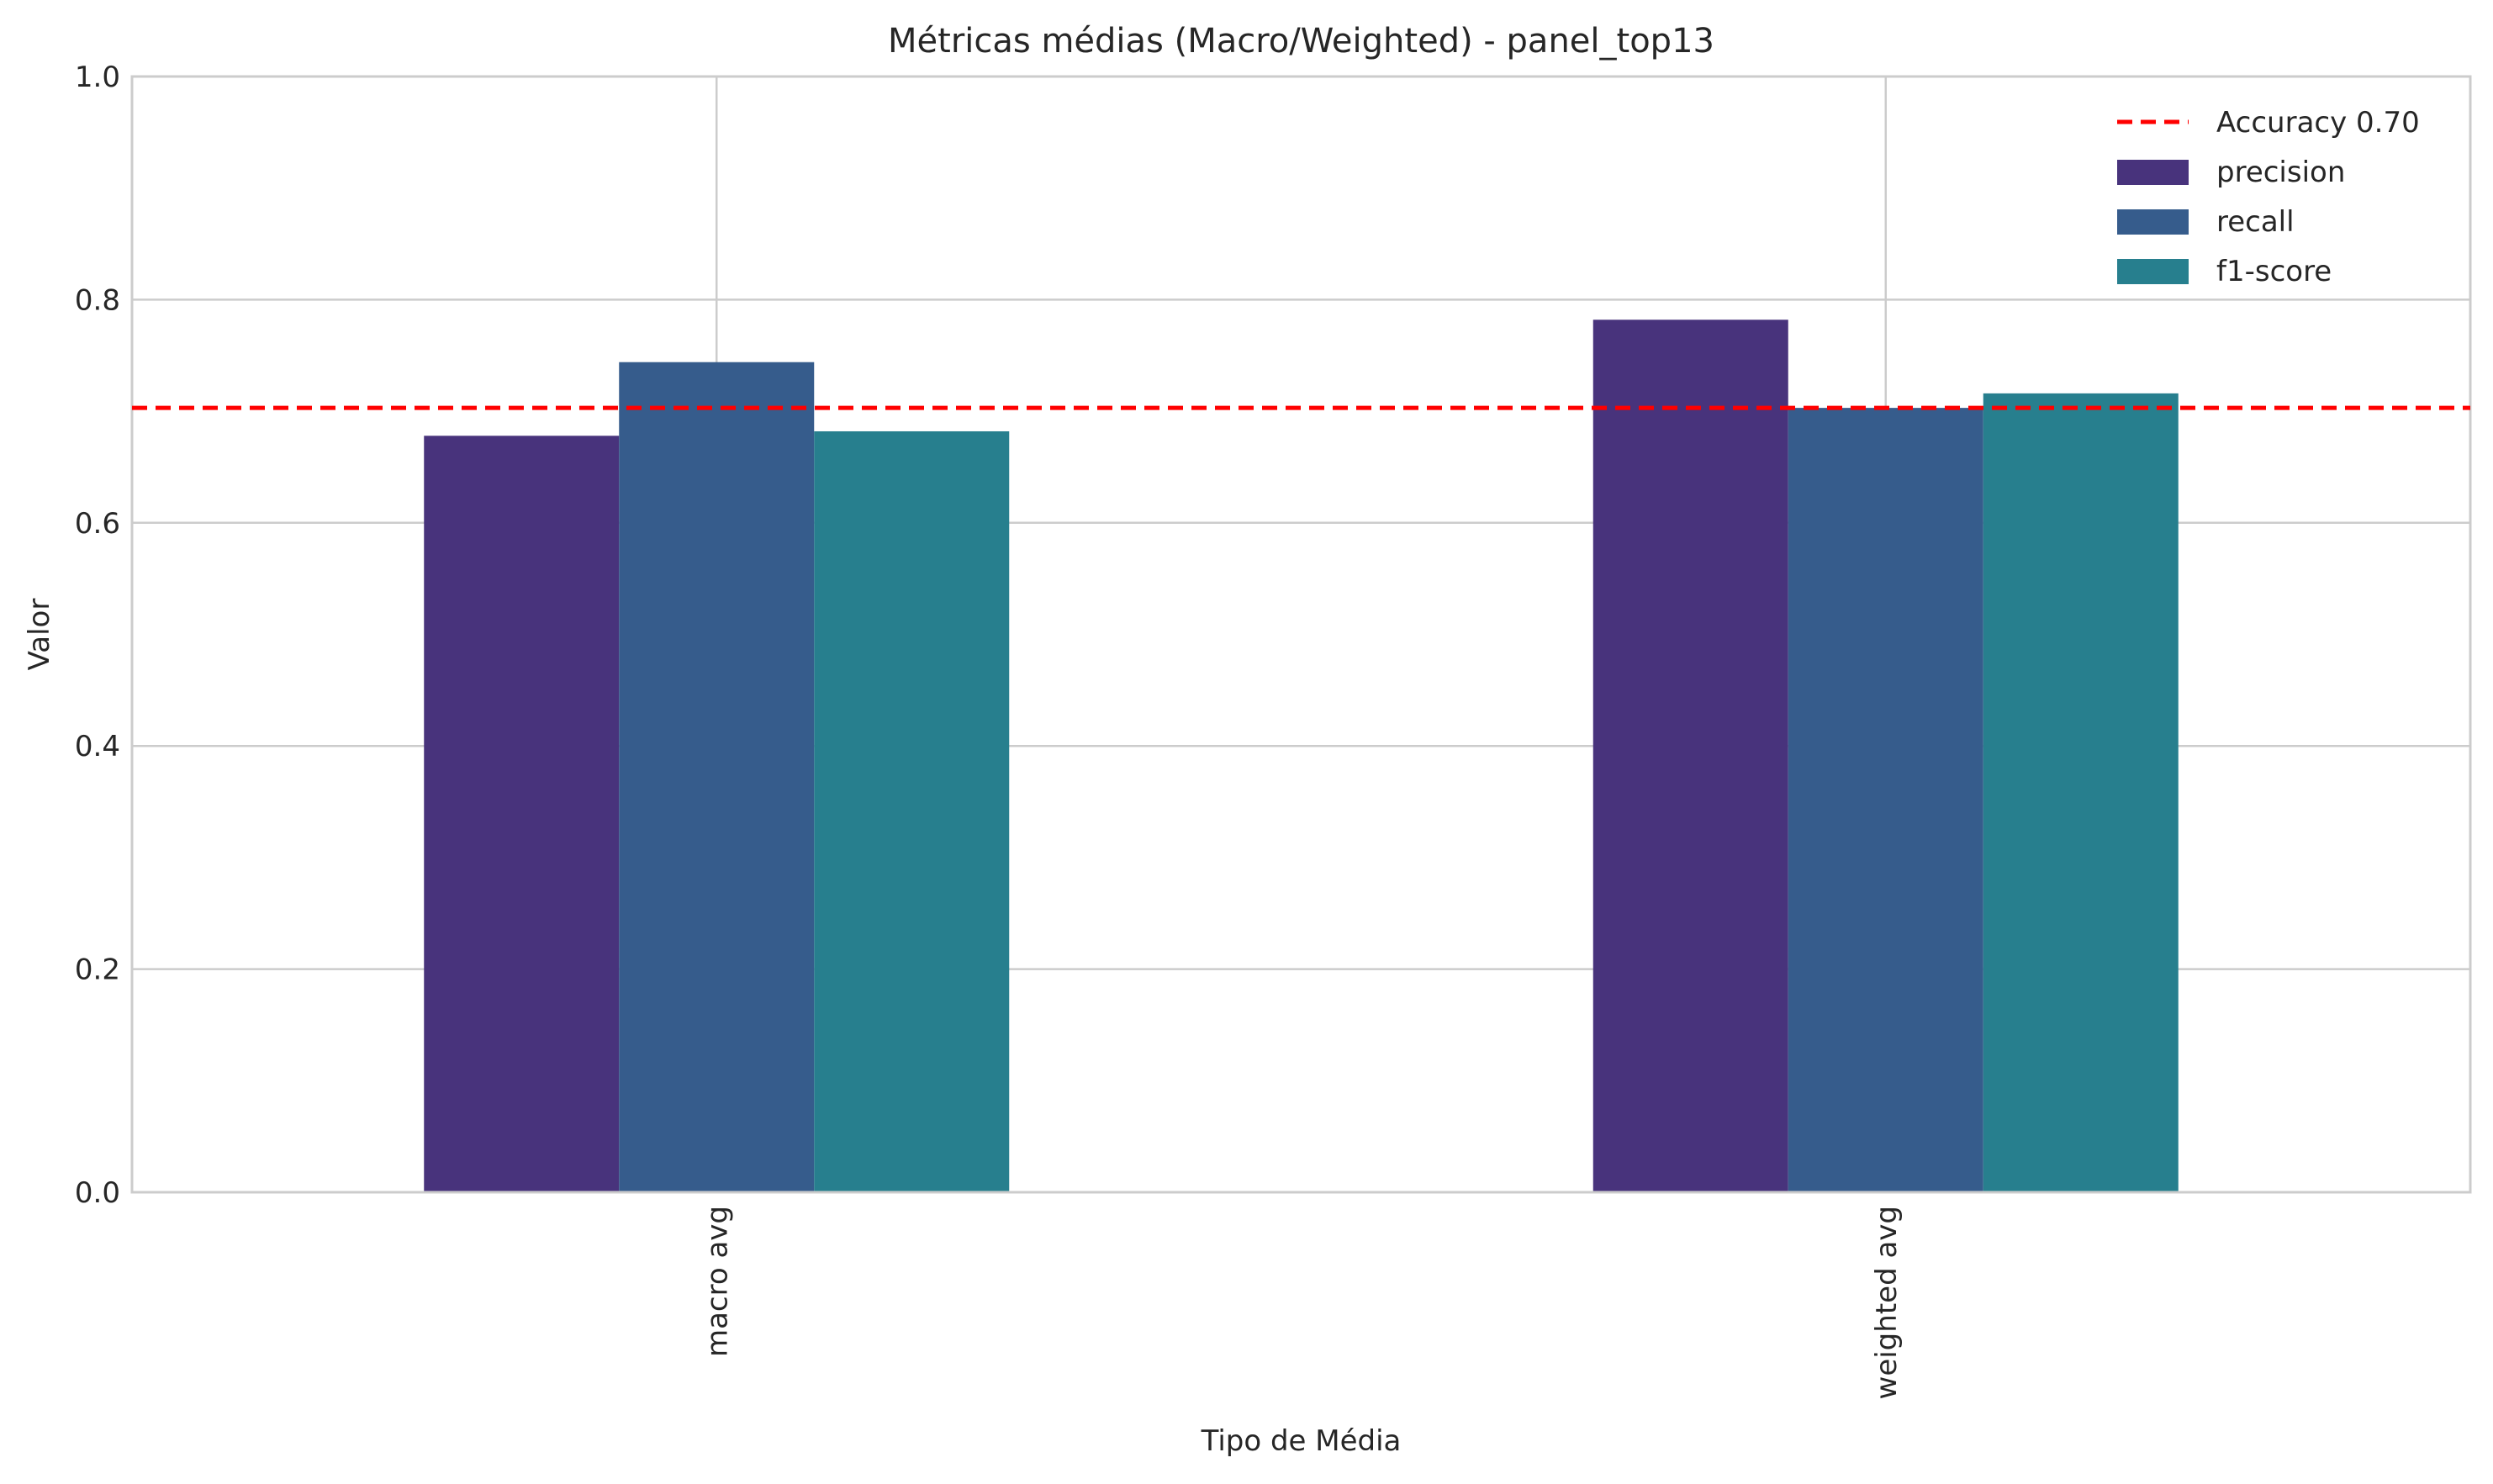 Image resolution: width=2493 pixels, height=1484 pixels. Describe the element at coordinates (97, 77) in the screenshot. I see `y-tick-label: 1.0` at that location.